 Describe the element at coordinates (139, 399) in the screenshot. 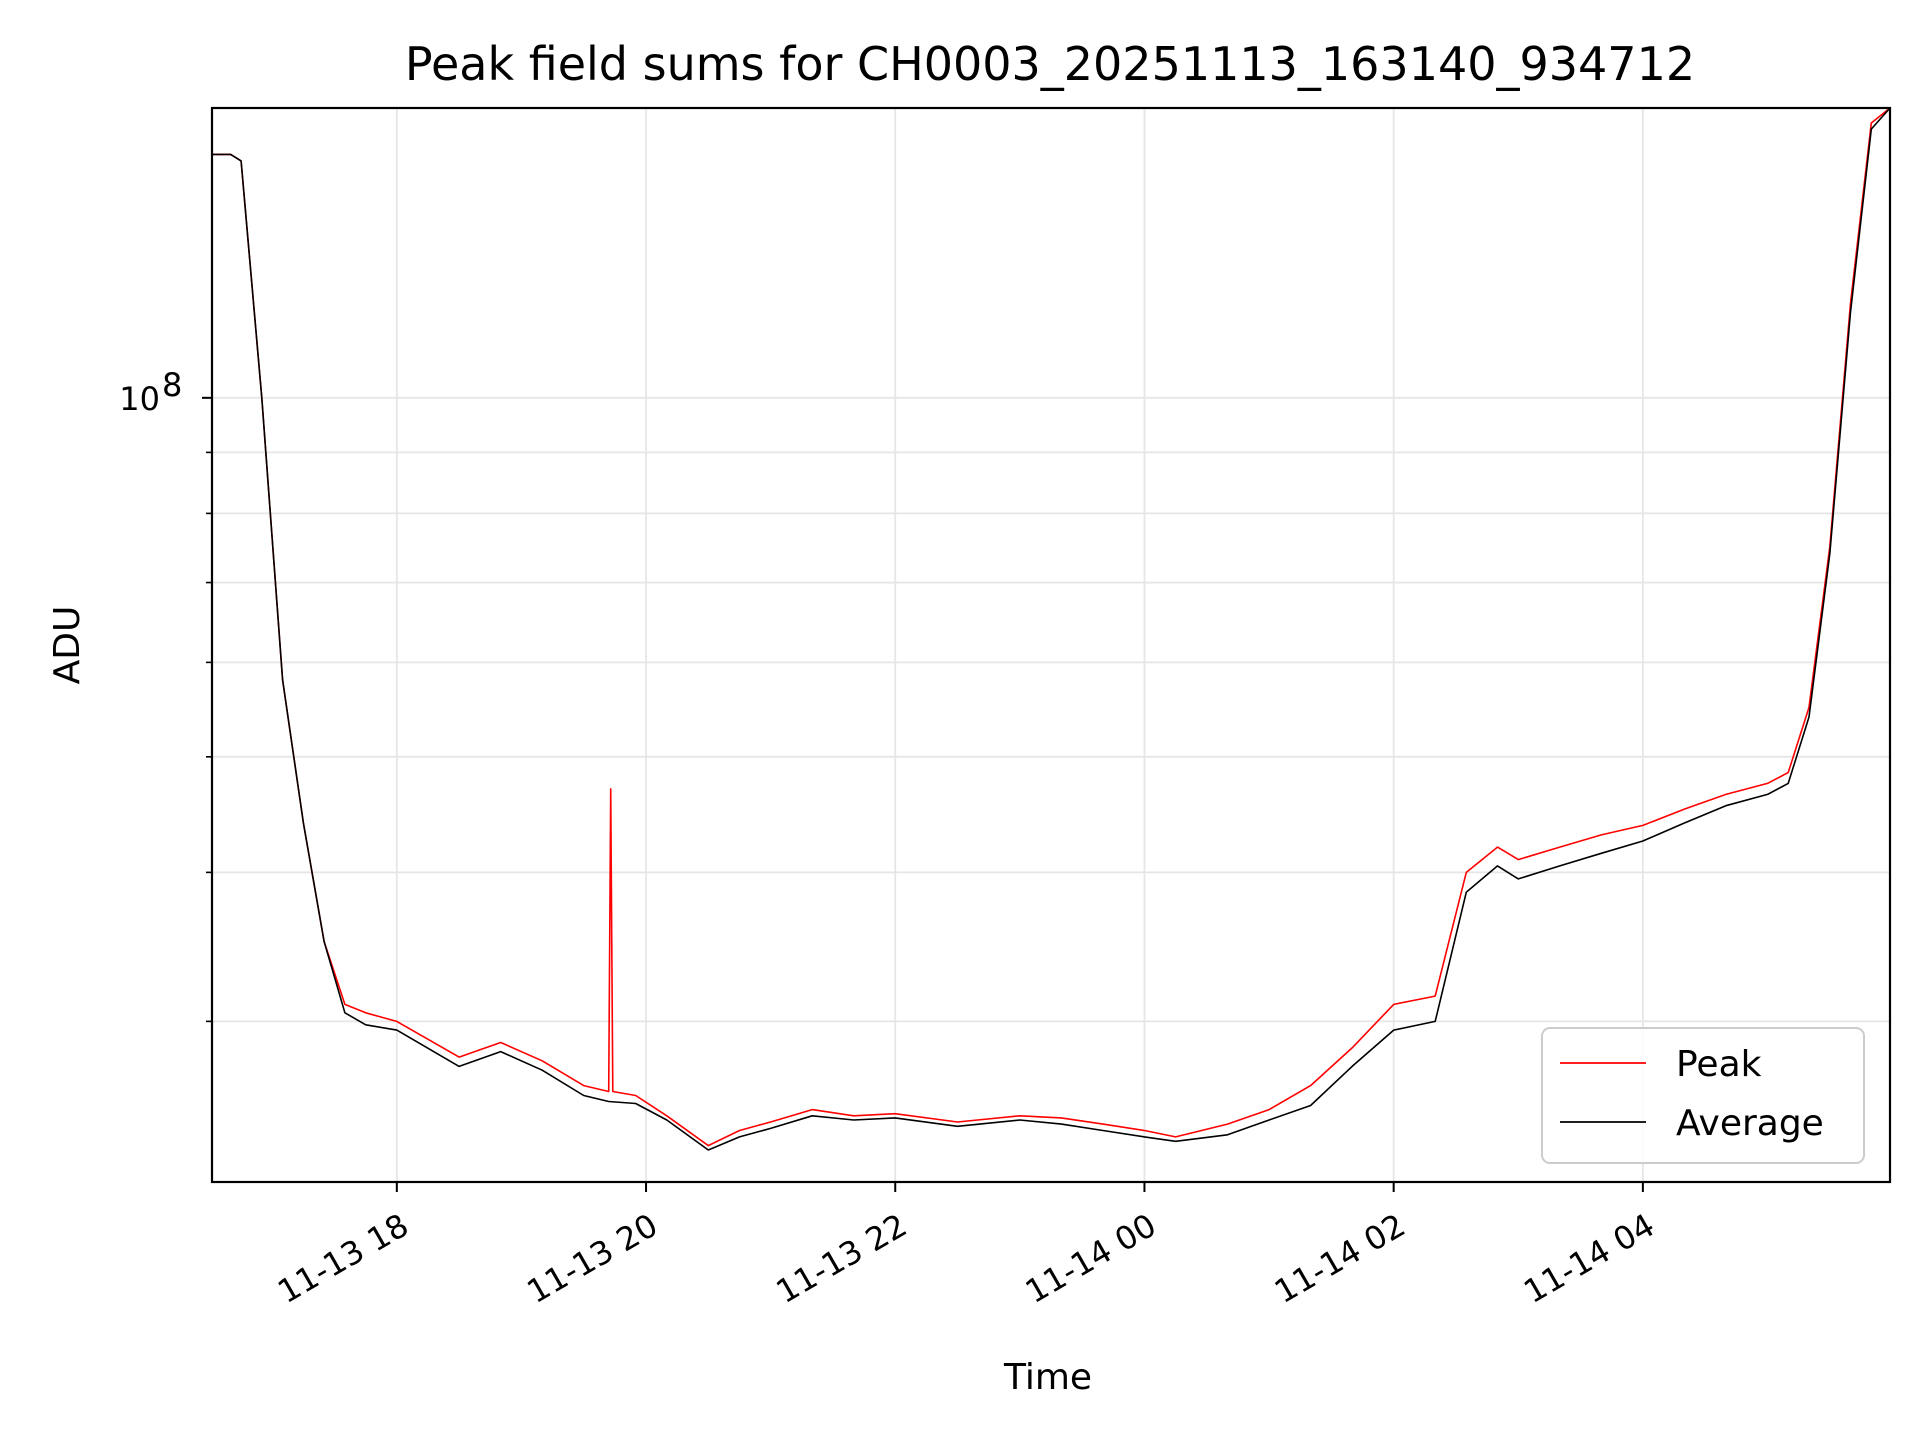

I see `y-tick-label: 10` at that location.